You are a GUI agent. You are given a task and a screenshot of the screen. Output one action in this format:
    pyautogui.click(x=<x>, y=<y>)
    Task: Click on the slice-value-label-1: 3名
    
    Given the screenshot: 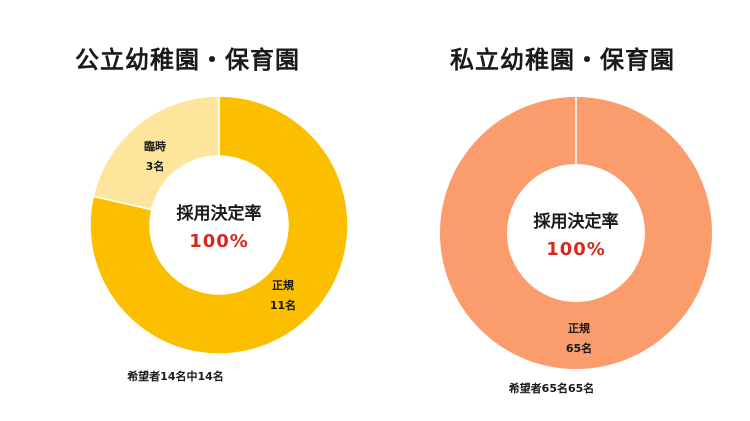 What is the action you would take?
    pyautogui.click(x=155, y=166)
    